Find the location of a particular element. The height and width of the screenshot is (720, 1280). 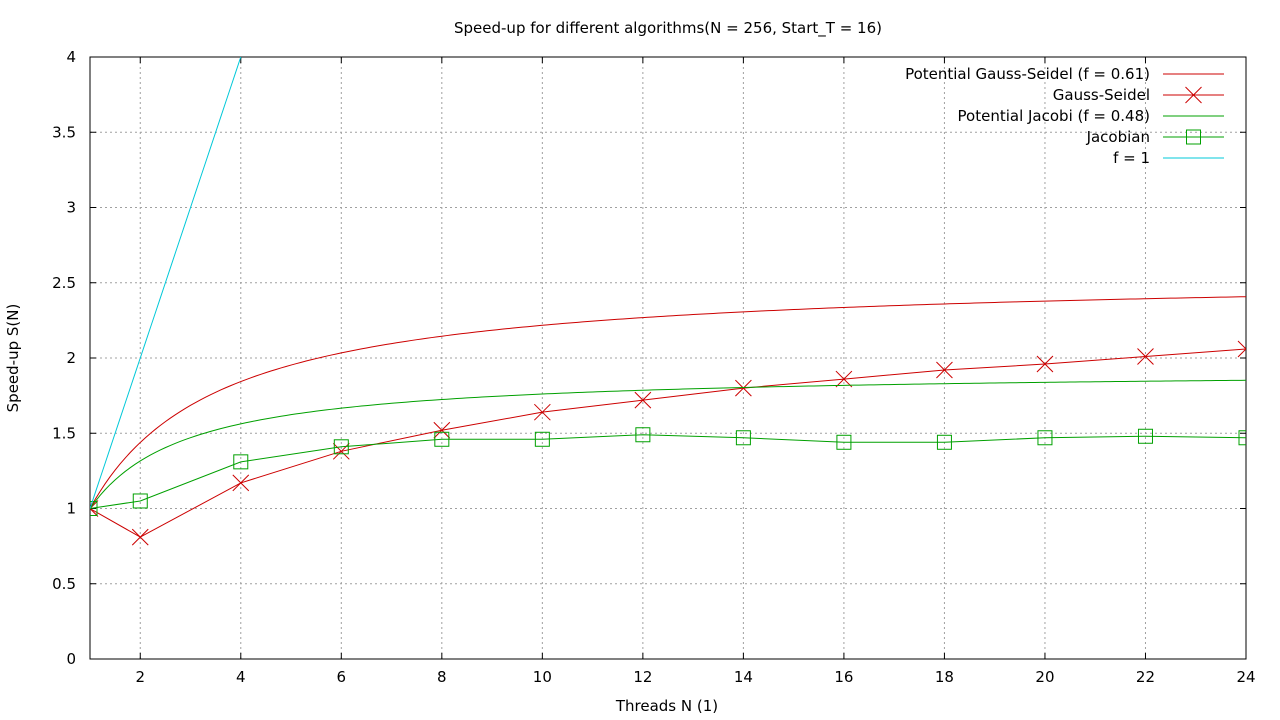

legend-item: Potential Jacobi (f = 0.48) is located at coordinates (1091, 116).